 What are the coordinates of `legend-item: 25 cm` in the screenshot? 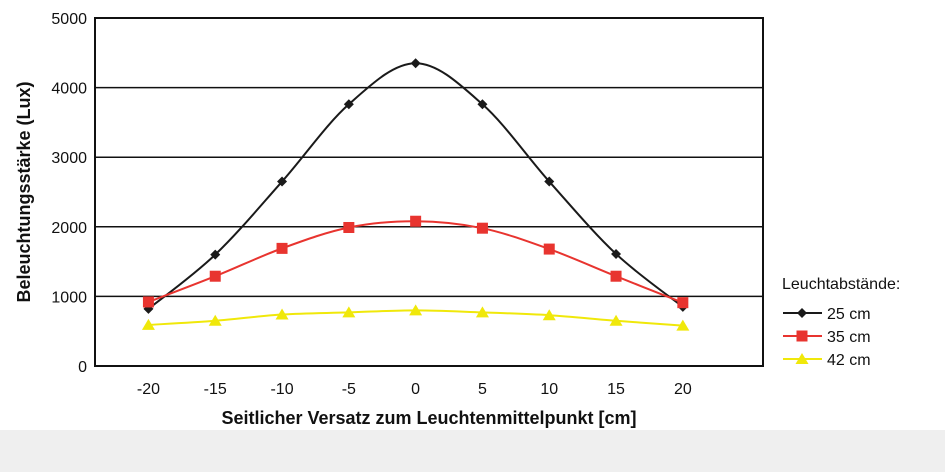 It's located at (827, 314).